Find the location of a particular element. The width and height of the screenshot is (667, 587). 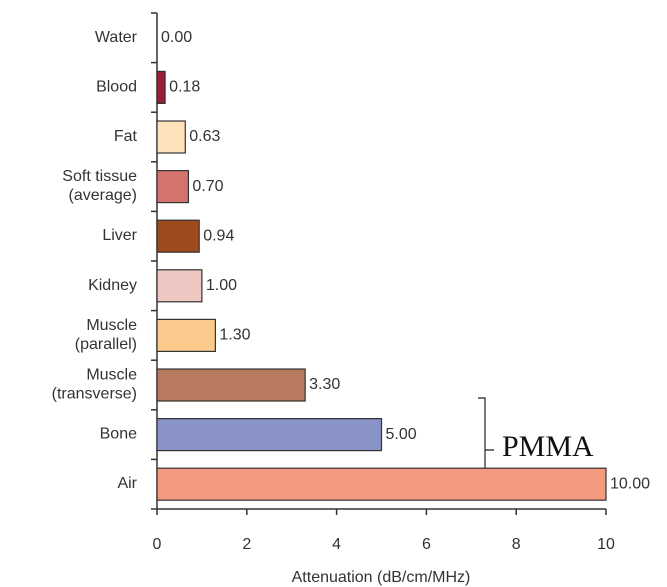

x-tick-label: 10 is located at coordinates (606, 544).